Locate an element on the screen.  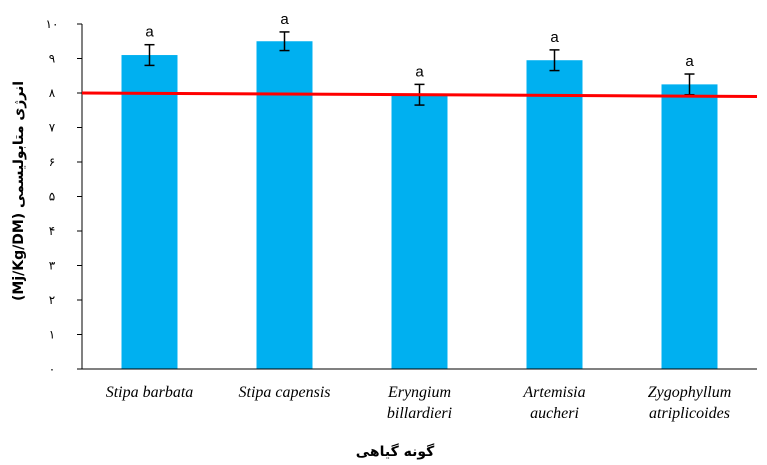
y-tick-label: ٢ is located at coordinates (52, 300).